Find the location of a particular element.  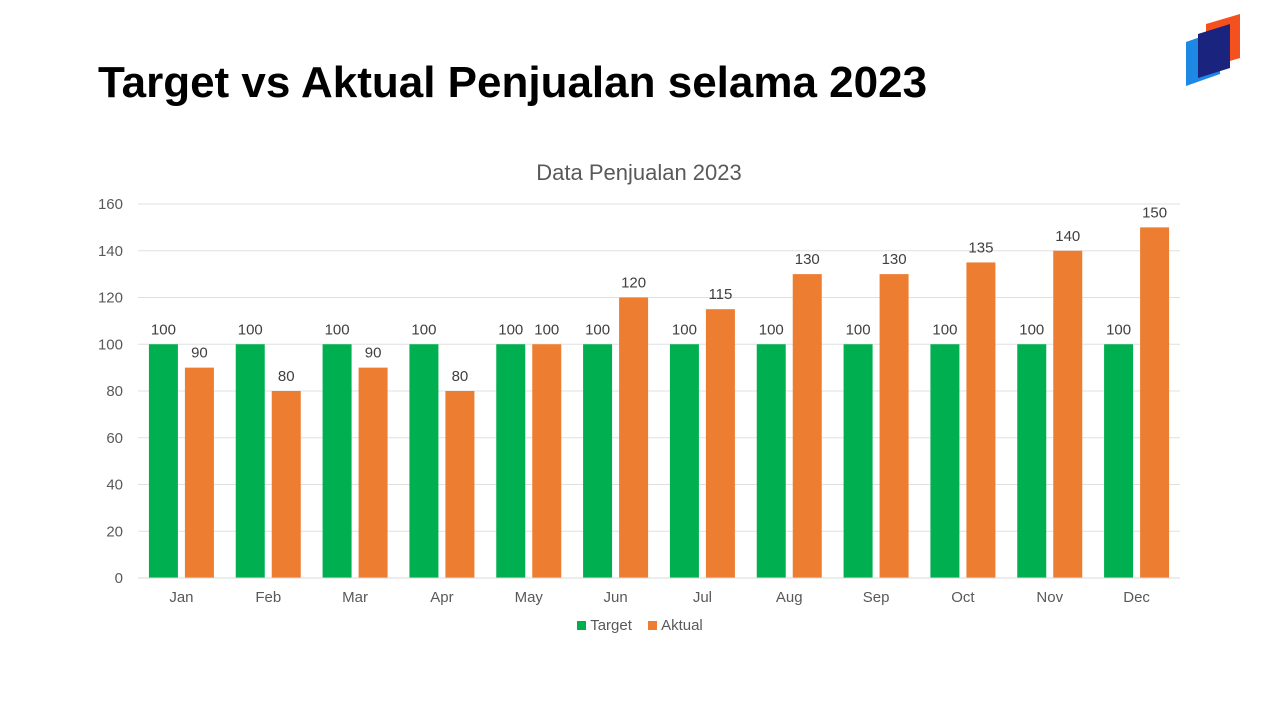

legend-label-target: Target is located at coordinates (611, 625).